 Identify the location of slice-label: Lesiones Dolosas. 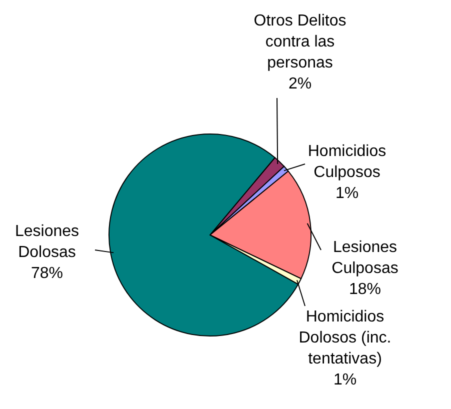
(47, 241).